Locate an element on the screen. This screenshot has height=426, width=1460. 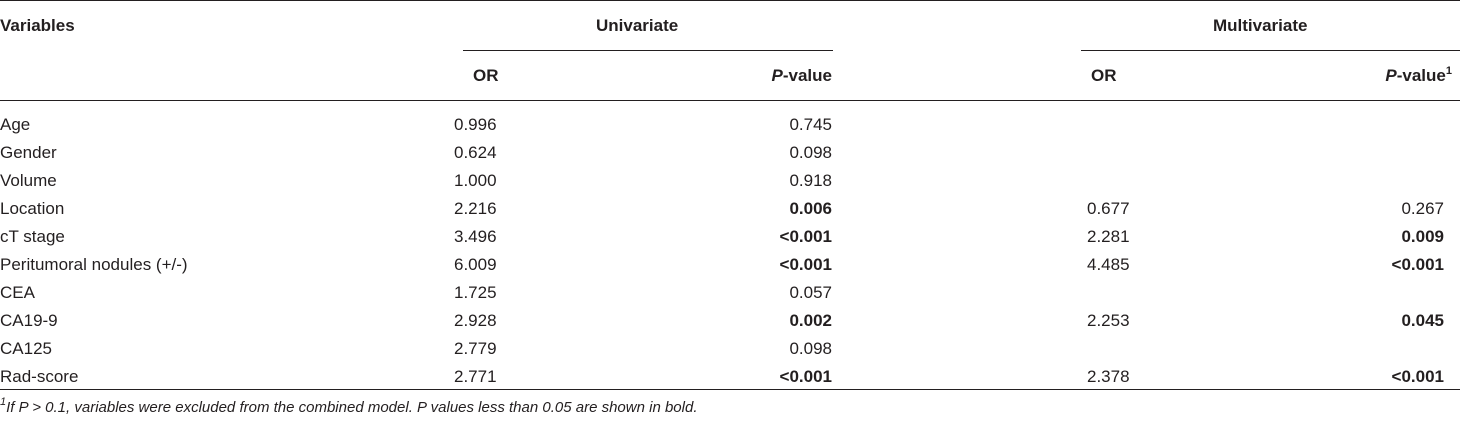
cell-variable: Volume is located at coordinates (28, 180).